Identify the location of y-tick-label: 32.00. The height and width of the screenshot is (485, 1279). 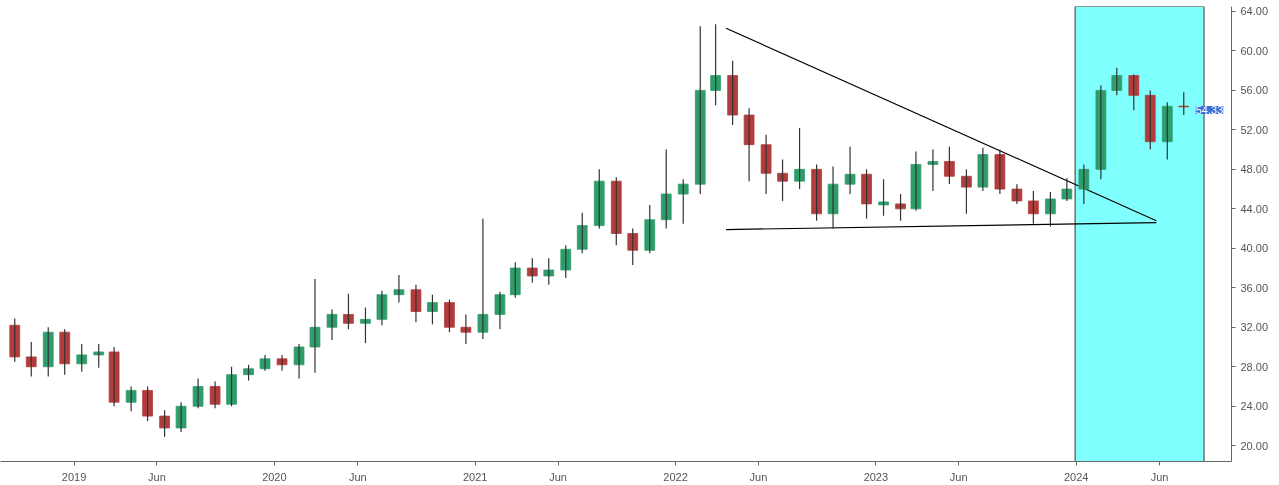
(1254, 327).